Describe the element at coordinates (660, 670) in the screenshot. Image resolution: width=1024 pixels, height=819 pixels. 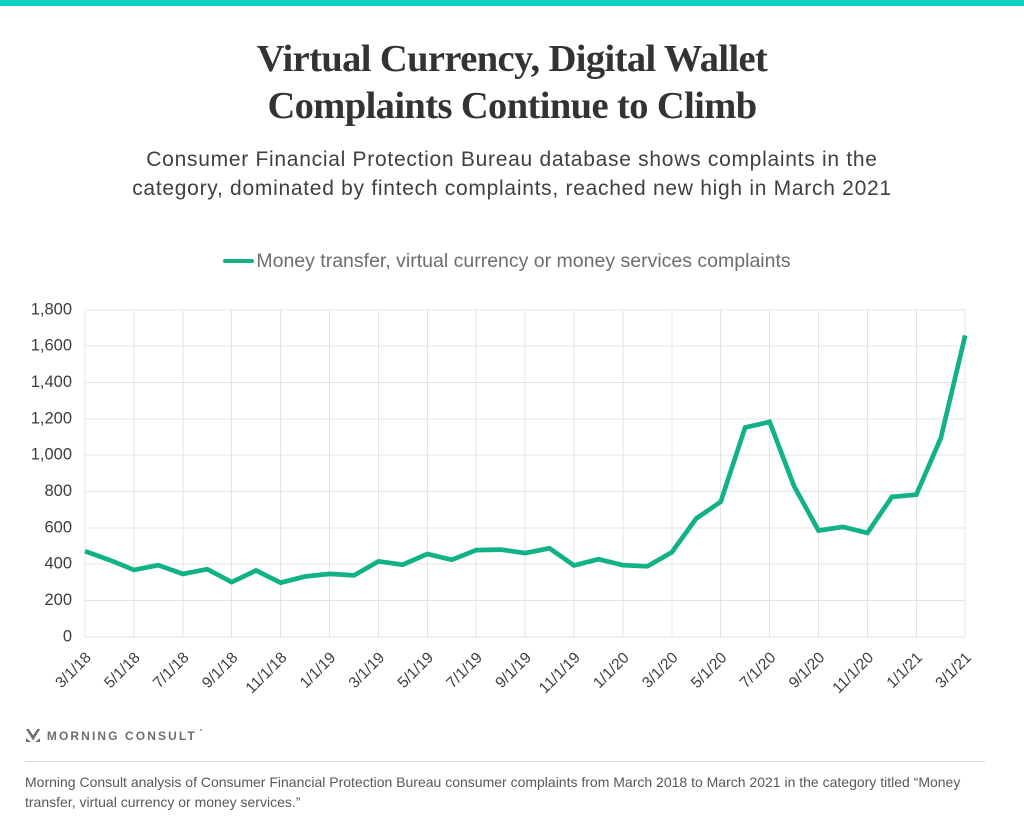
I see `svg-text: 3/1/20` at that location.